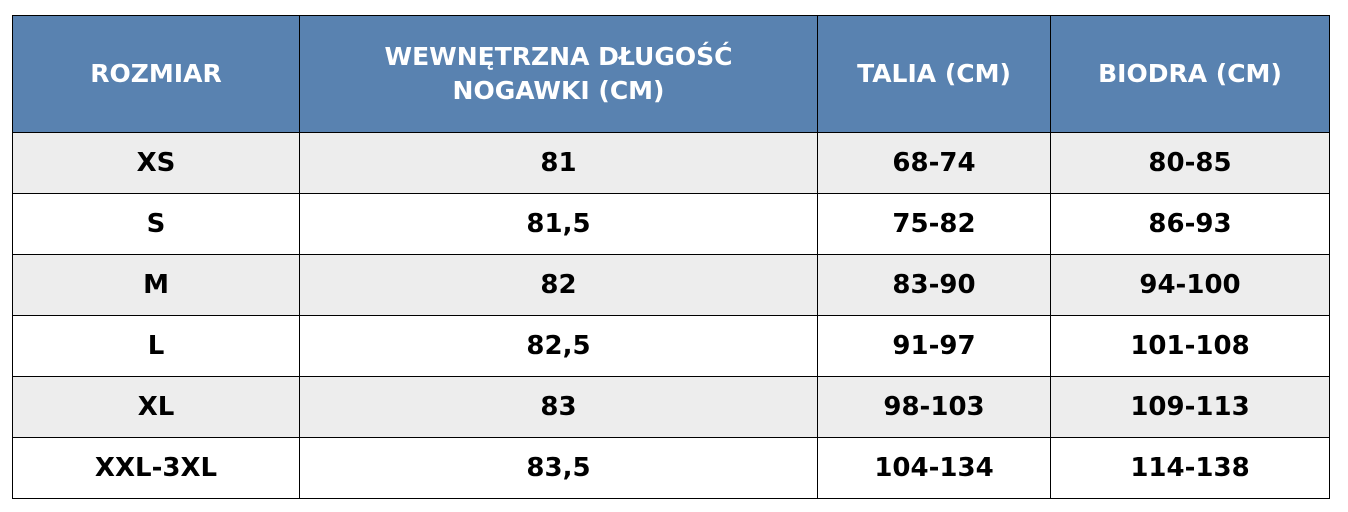 The image size is (1348, 512). I want to click on cell-hips: 86-93, so click(1190, 224).